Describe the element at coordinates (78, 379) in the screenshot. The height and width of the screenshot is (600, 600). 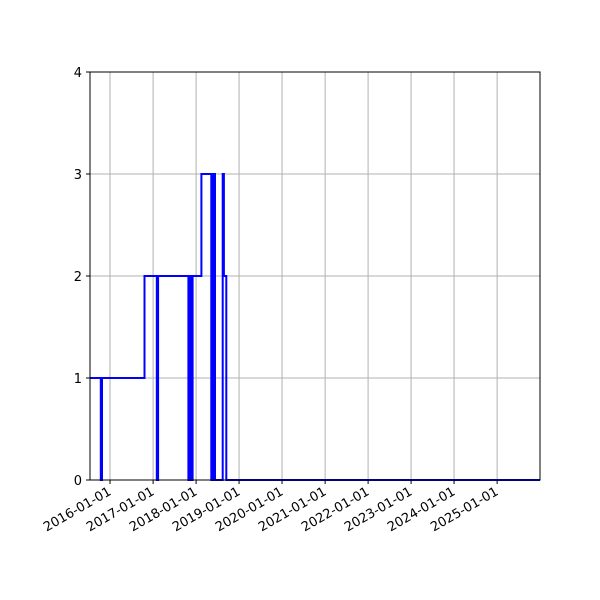
I see `y-tick-label: 1` at that location.